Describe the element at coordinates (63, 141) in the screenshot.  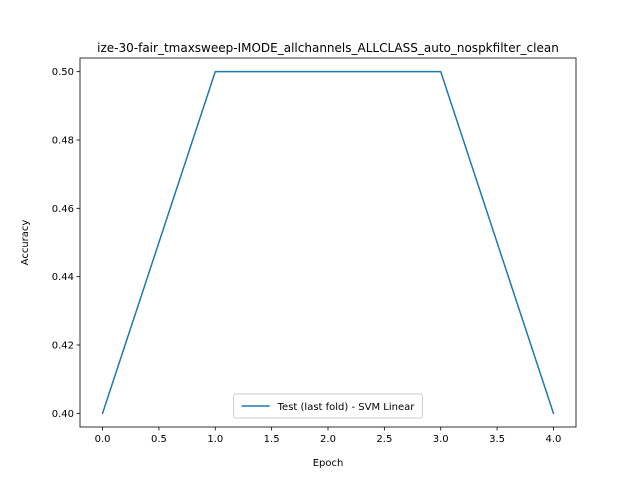
I see `y-tick-label: 0.48` at that location.